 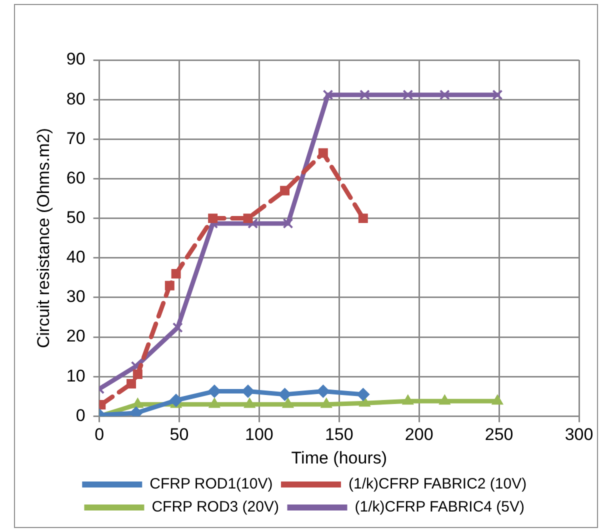 What do you see at coordinates (76, 178) in the screenshot?
I see `y-tick-label: 60` at bounding box center [76, 178].